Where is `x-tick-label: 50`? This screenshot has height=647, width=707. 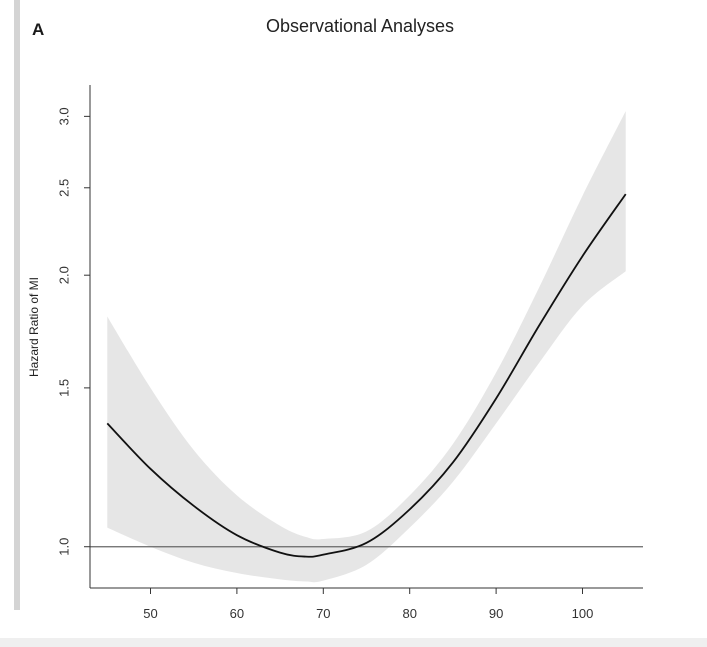
x-tick-label: 50 is located at coordinates (150, 613).